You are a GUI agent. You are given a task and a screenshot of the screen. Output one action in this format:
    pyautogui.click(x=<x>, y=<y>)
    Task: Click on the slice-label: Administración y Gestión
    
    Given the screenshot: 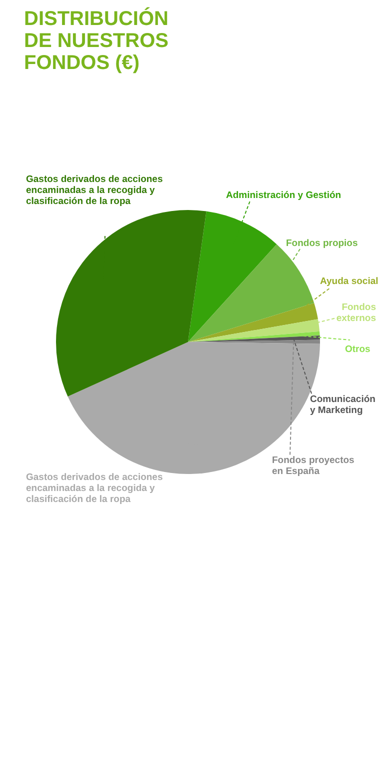 What is the action you would take?
    pyautogui.click(x=284, y=195)
    